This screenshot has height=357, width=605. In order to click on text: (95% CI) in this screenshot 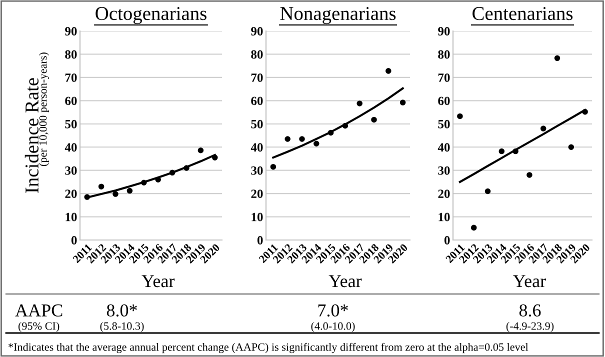, I will do `click(39, 327)`.